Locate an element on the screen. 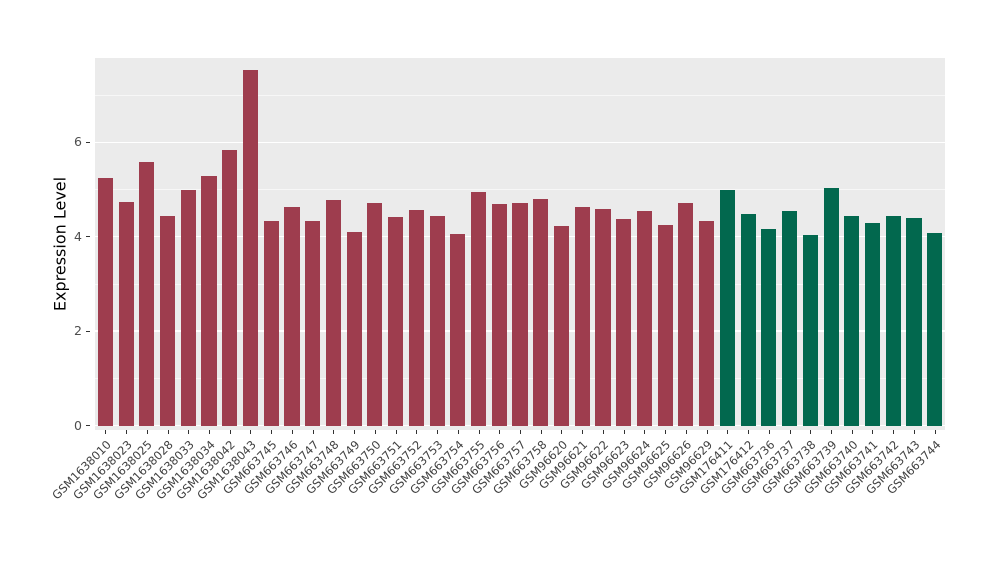 Image resolution: width=1000 pixels, height=580 pixels. bar-GSM663744 is located at coordinates (935, 329).